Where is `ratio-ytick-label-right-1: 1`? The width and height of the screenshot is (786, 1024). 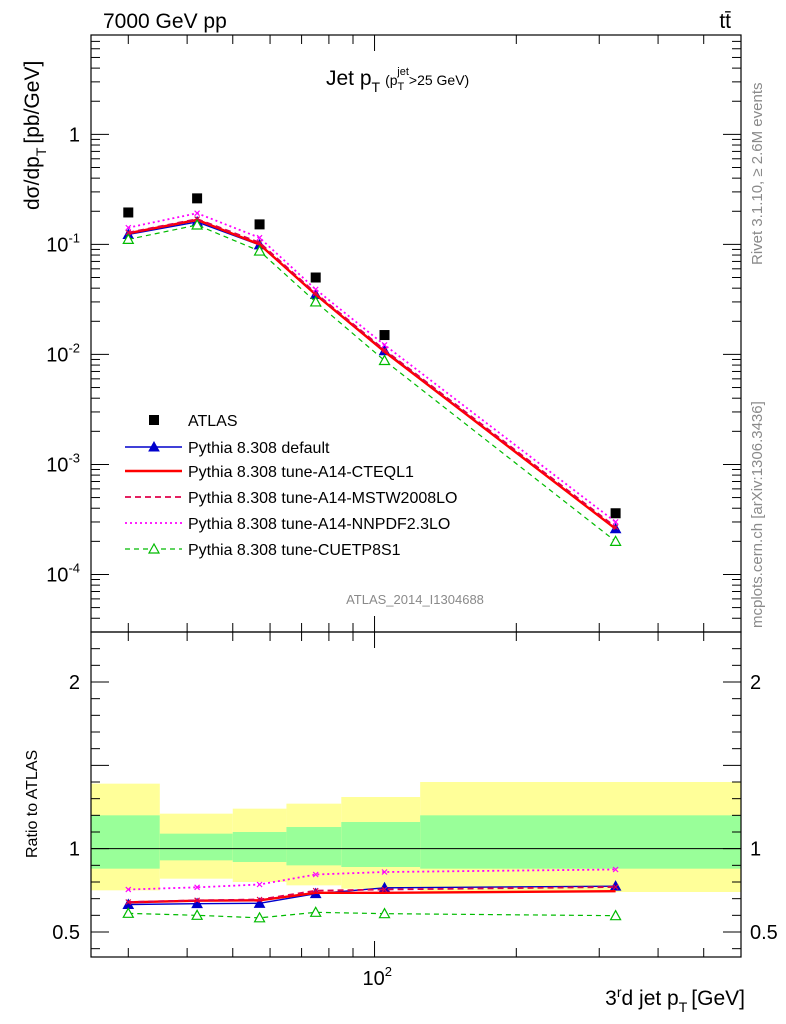
ratio-ytick-label-right-1: 1 is located at coordinates (755, 850).